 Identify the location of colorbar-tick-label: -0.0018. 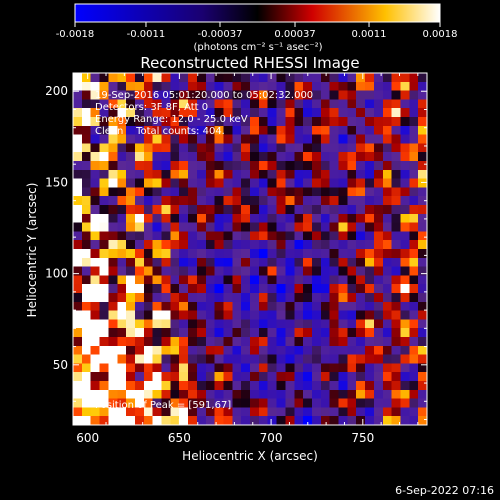
(75, 34).